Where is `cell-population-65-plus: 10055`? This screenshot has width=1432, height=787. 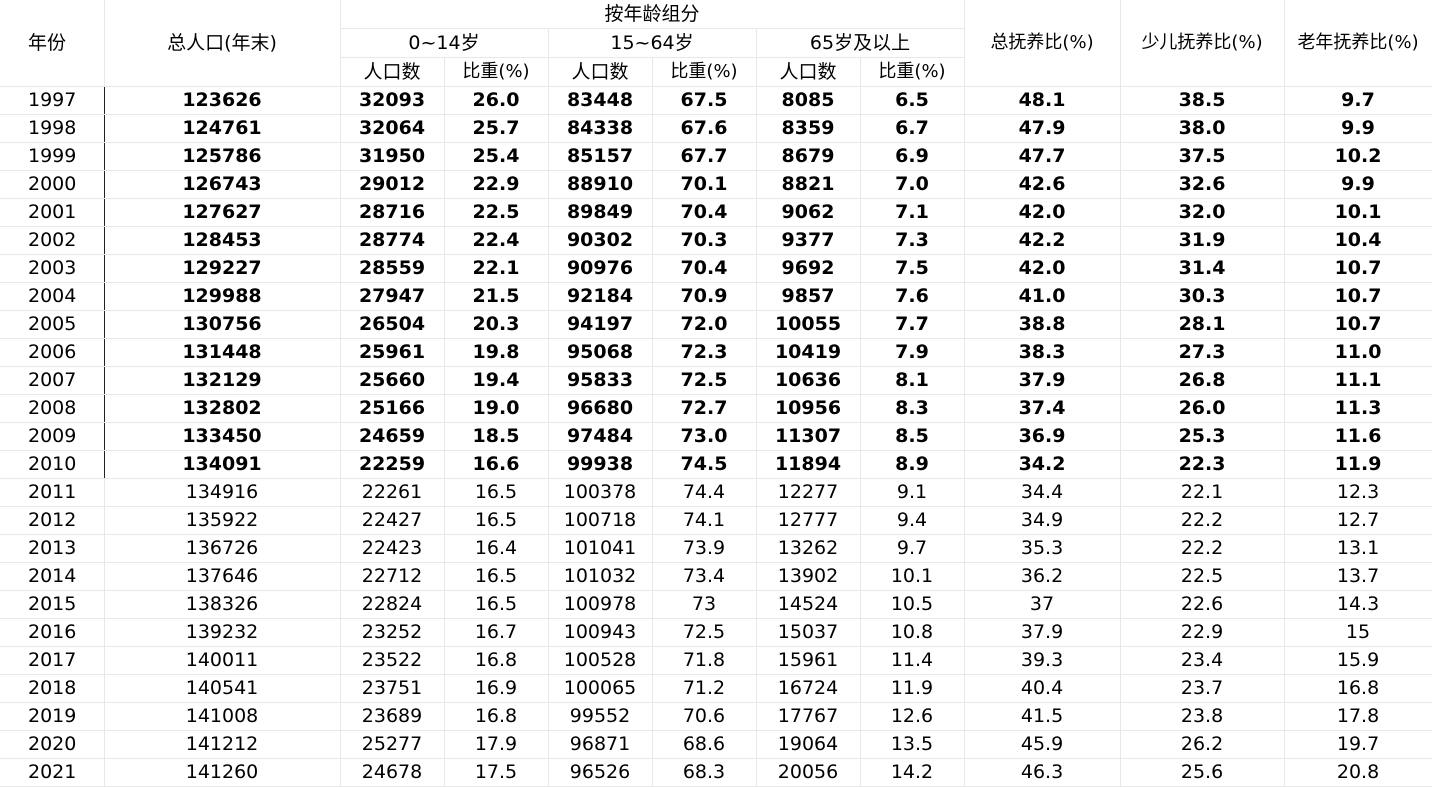
cell-population-65-plus: 10055 is located at coordinates (808, 324).